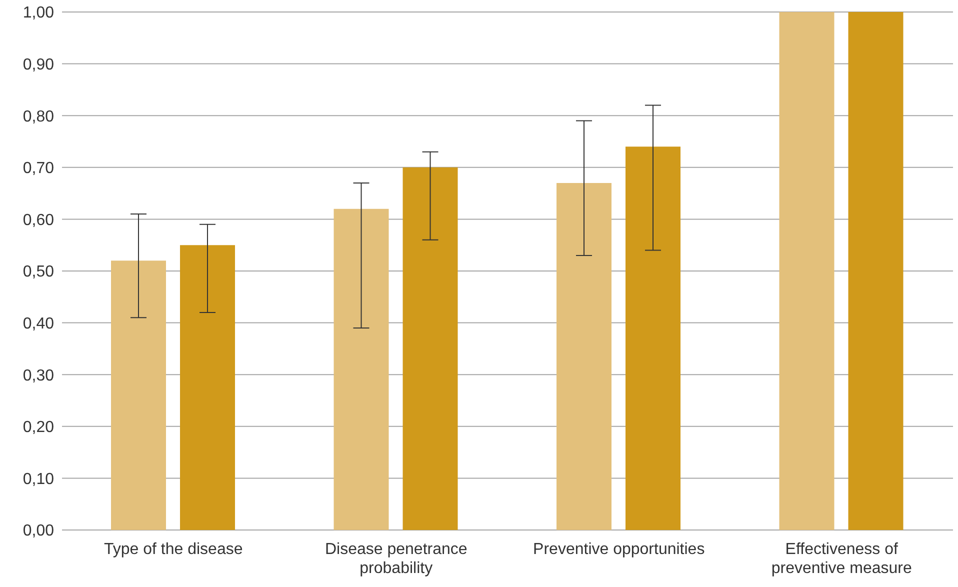 The image size is (958, 587). What do you see at coordinates (38, 65) in the screenshot?
I see `y-tick-label: 0,90` at bounding box center [38, 65].